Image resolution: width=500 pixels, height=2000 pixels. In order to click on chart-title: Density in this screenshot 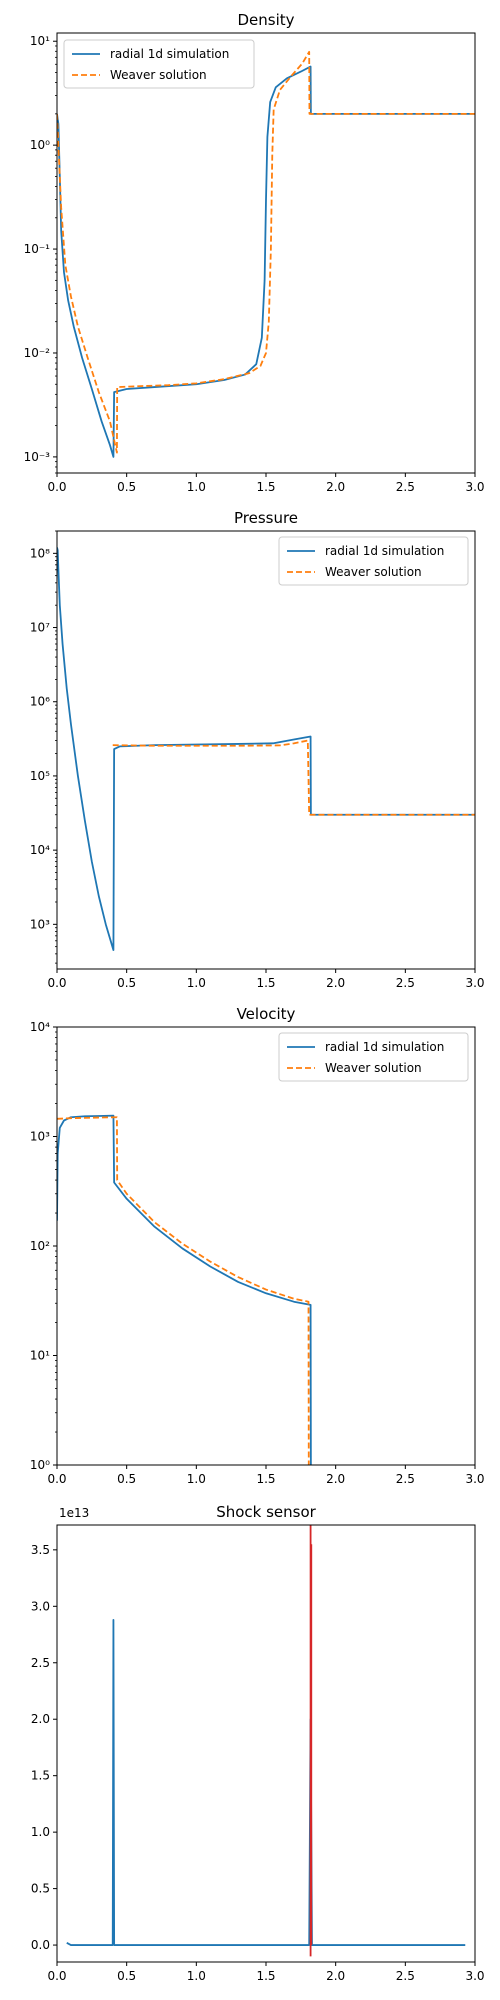, I will do `click(265, 20)`.